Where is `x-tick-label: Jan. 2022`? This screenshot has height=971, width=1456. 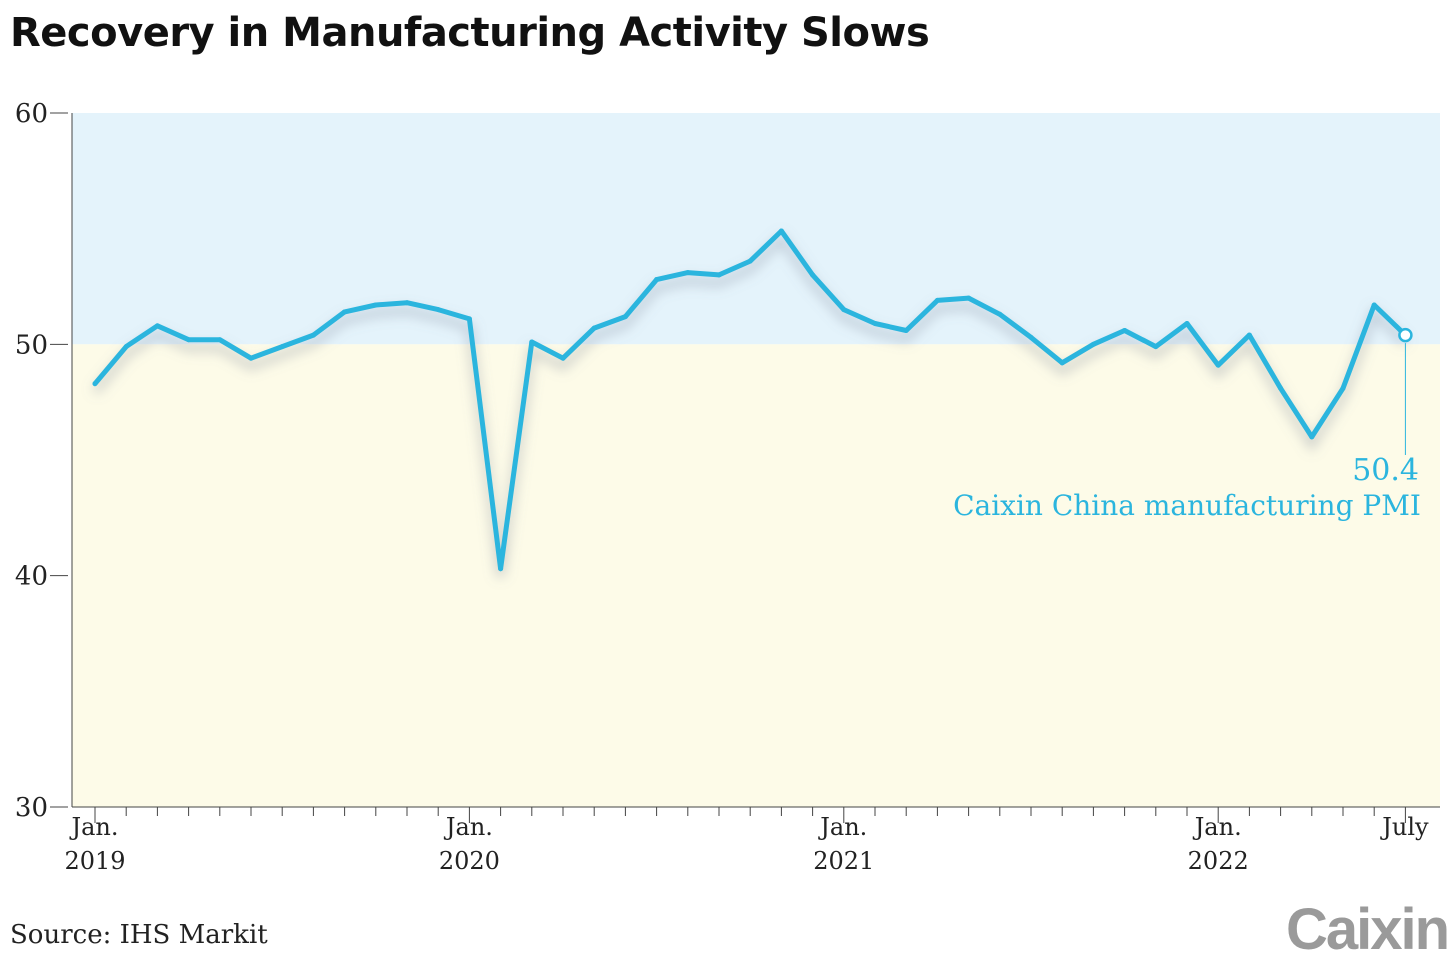
x-tick-label: Jan. 2022 is located at coordinates (1218, 844).